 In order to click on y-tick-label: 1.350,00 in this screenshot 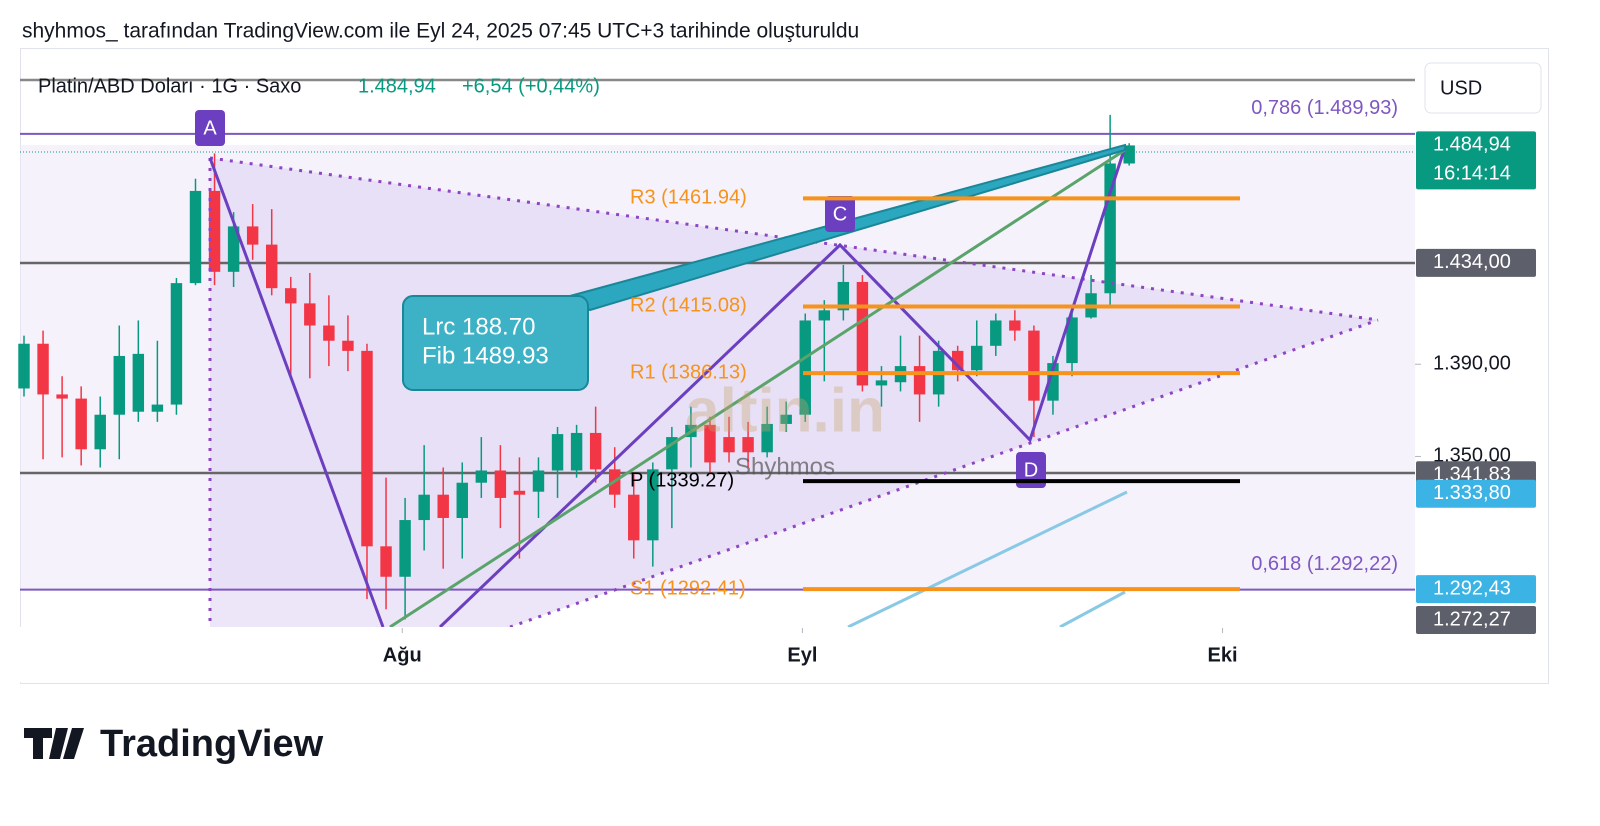, I will do `click(1472, 456)`.